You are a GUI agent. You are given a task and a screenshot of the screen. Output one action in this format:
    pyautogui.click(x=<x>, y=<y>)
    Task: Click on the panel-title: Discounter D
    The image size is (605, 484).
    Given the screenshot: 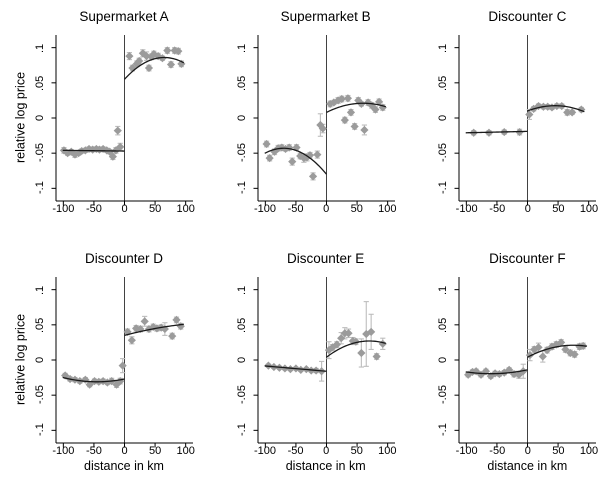 What is the action you would take?
    pyautogui.click(x=124, y=258)
    